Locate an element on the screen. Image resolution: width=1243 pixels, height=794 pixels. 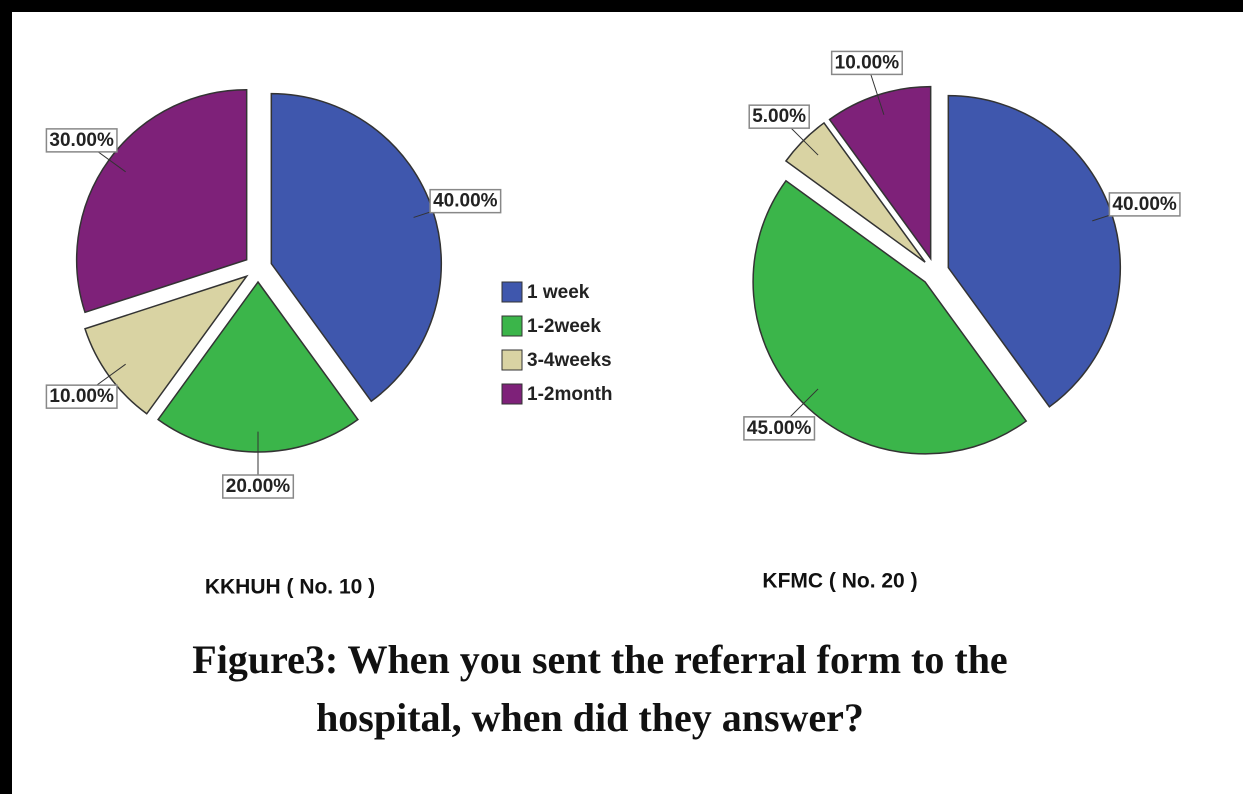
chart-title: KKHUH ( No. 10 ) is located at coordinates (290, 587).